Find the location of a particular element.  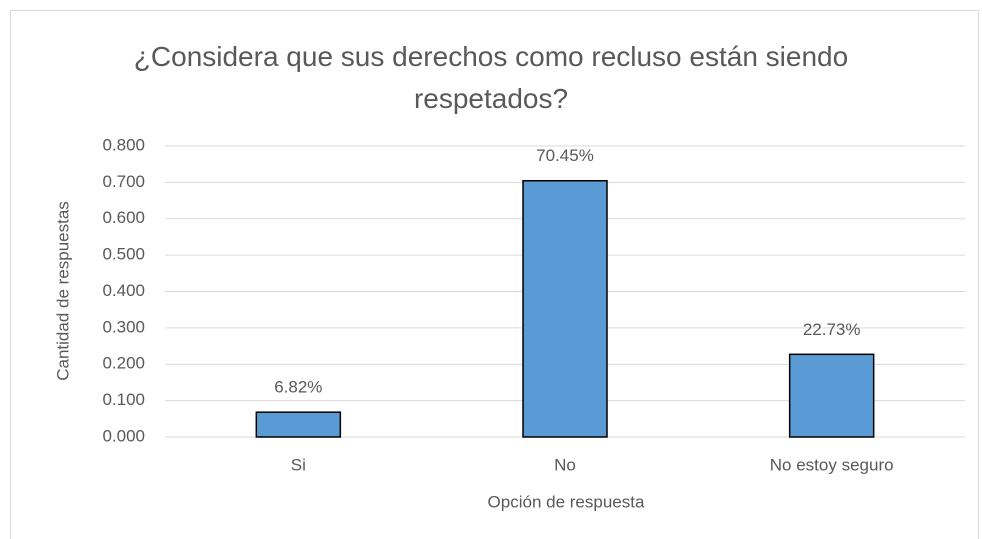

y-tick-label: 0.300 is located at coordinates (123, 326).